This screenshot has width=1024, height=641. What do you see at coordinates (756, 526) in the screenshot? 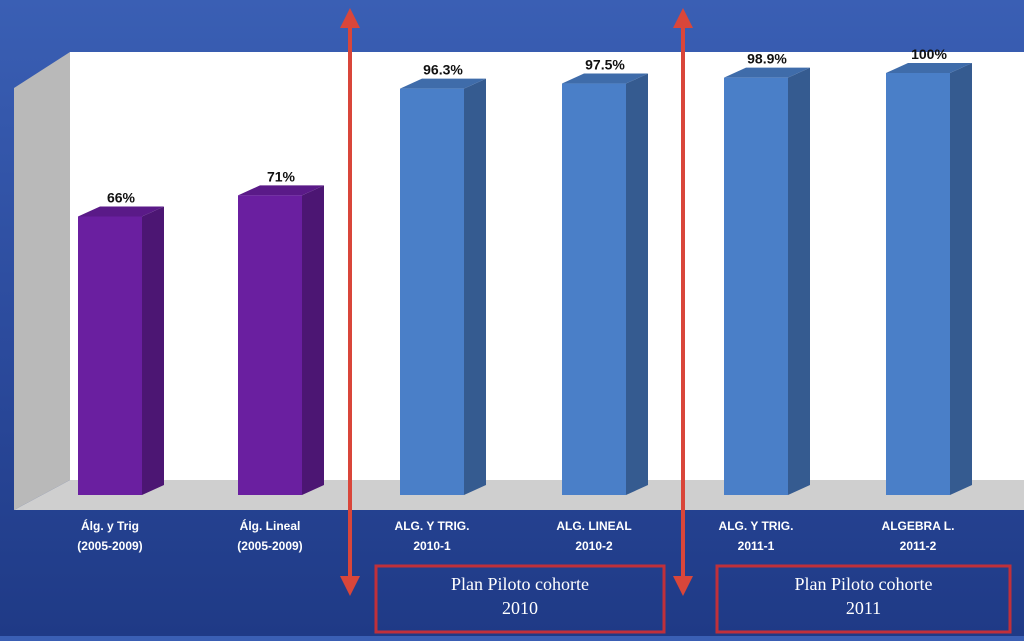
I see `category-label-5-line-1: ALG. Y TRIG.` at bounding box center [756, 526].